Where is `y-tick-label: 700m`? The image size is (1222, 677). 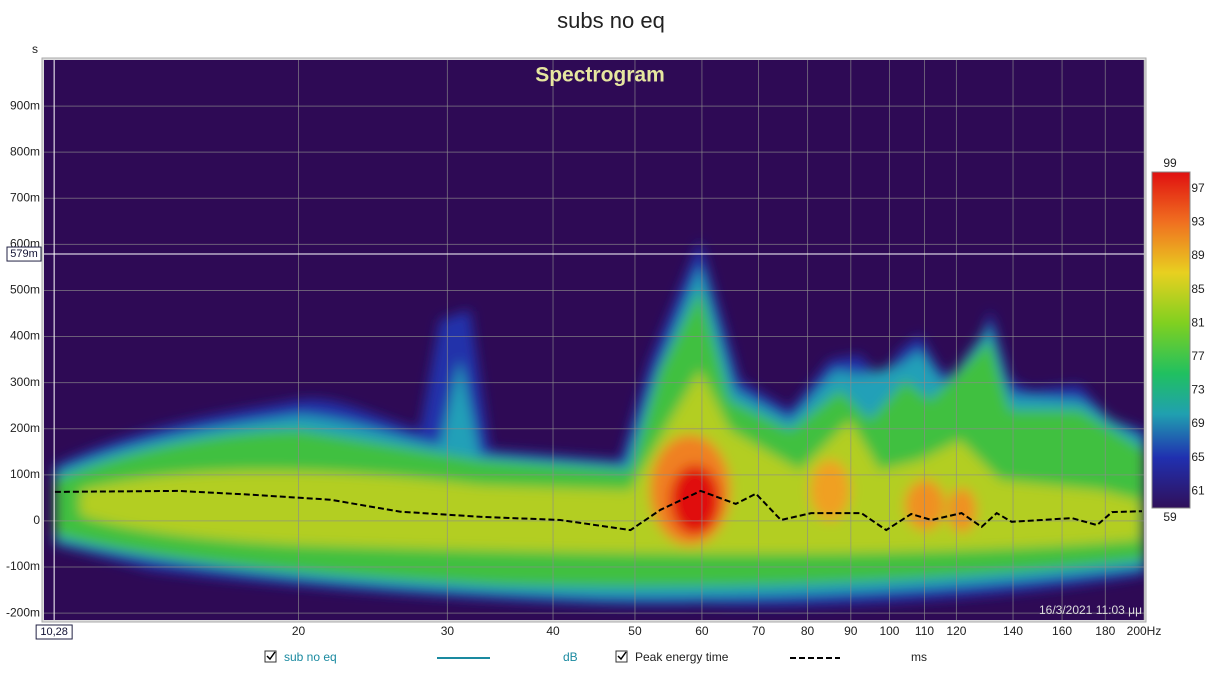
y-tick-label: 700m is located at coordinates (25, 197).